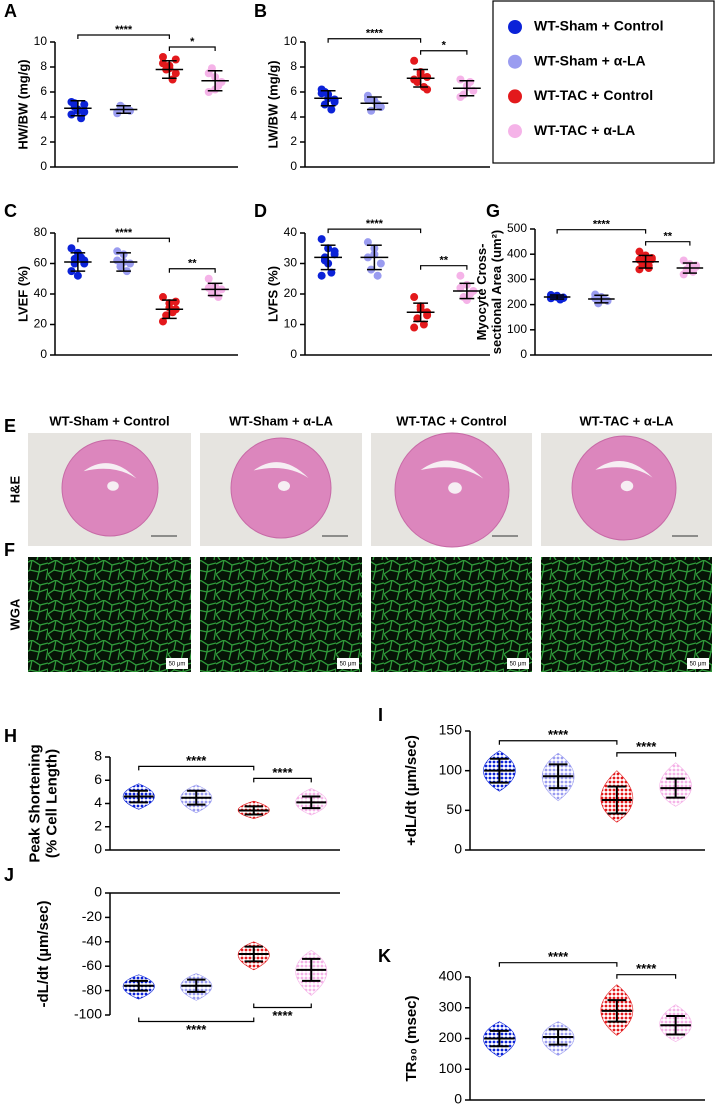  Describe the element at coordinates (92, 916) in the screenshot. I see `y-tick-label: -20` at that location.